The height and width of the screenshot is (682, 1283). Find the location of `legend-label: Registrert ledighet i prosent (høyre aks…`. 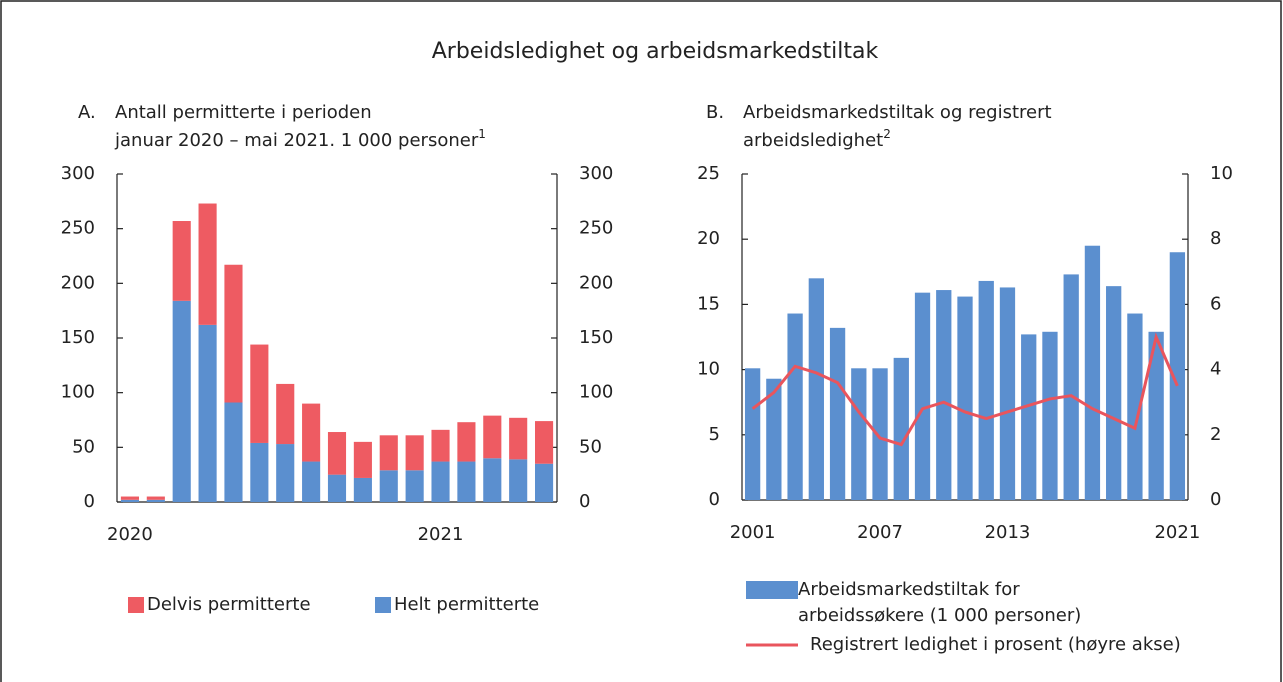

legend-label: Registrert ledighet i prosent (høyre aks… is located at coordinates (995, 644).